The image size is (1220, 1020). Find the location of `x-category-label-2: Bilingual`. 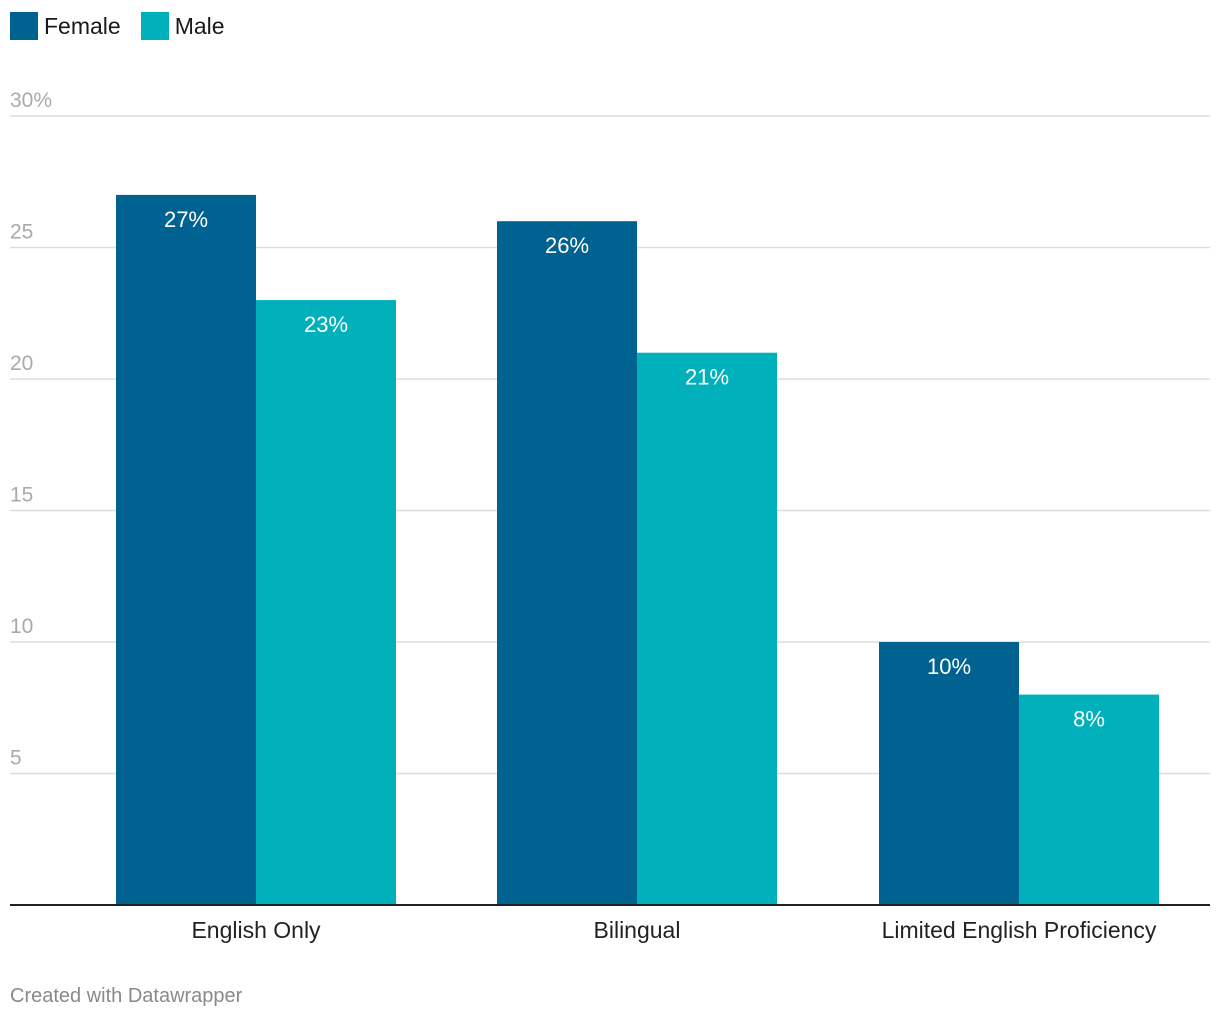

x-category-label-2: Bilingual is located at coordinates (637, 930).